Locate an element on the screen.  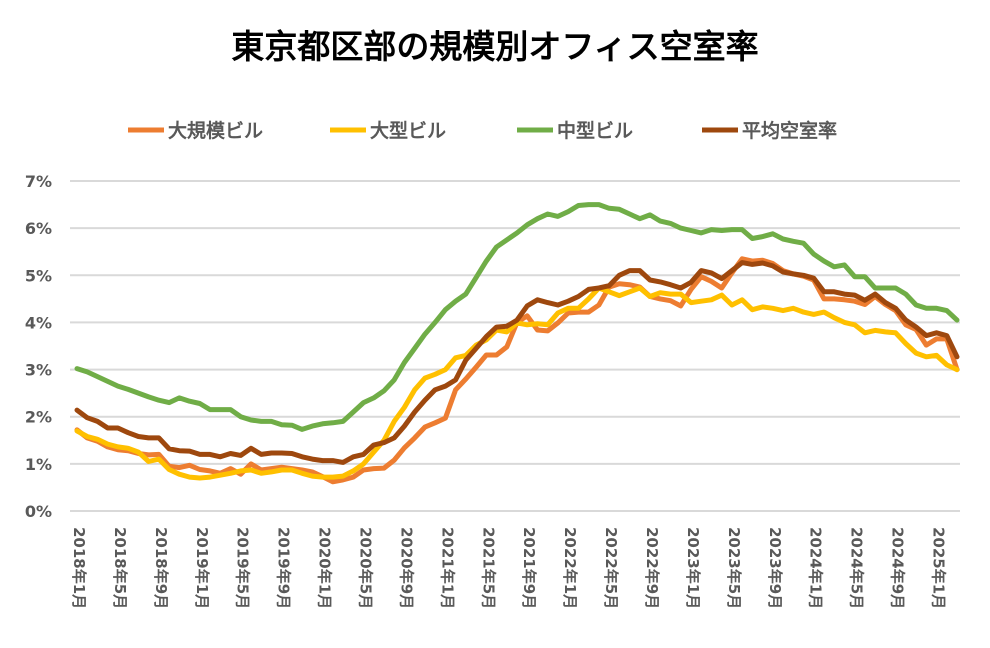
x-tick-label: 2020年5月 is located at coordinates (366, 568).